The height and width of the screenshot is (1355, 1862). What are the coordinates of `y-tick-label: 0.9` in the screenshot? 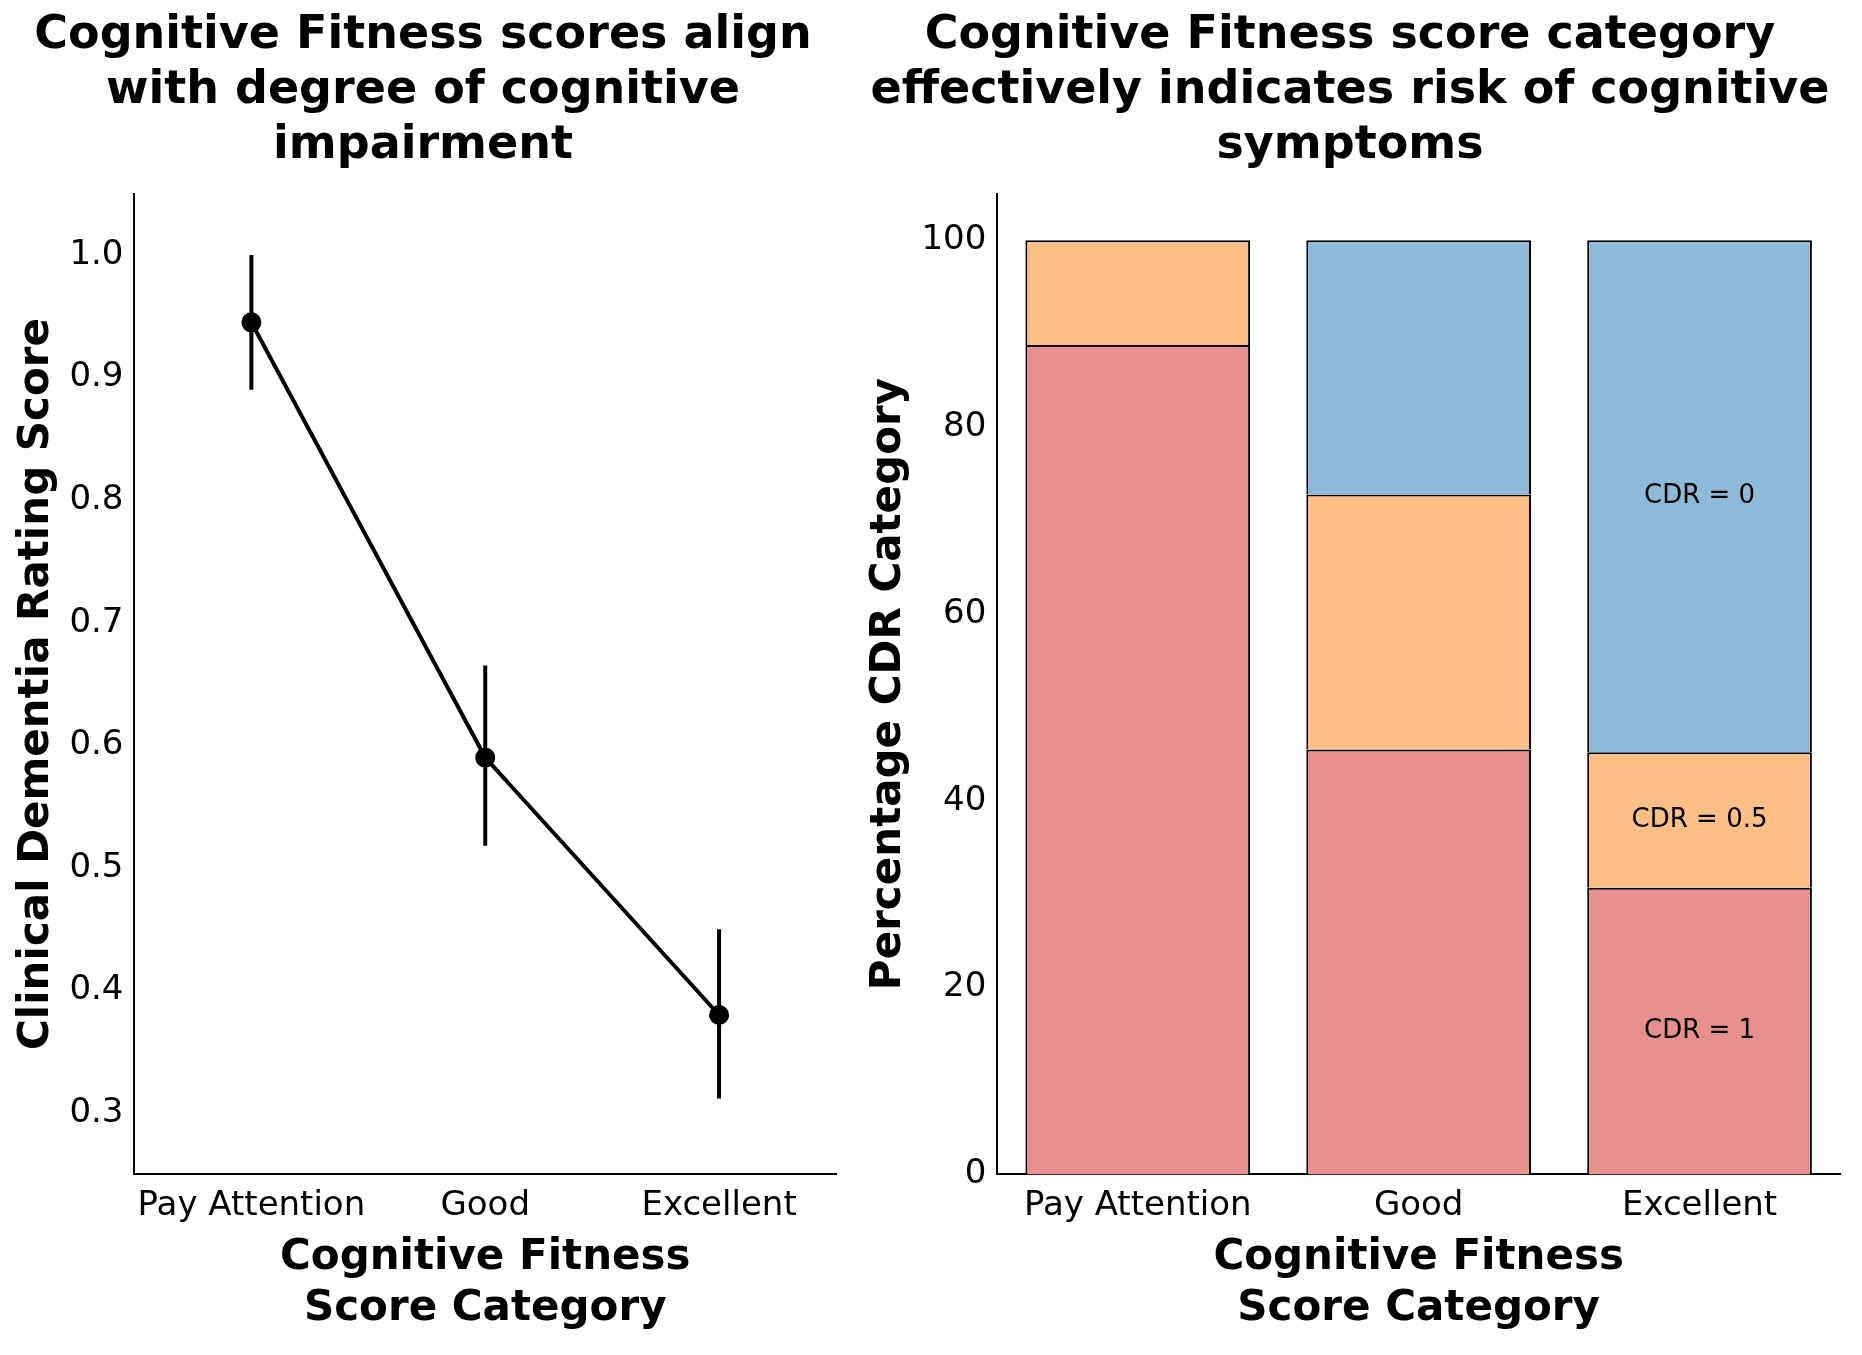 It's located at (96, 374).